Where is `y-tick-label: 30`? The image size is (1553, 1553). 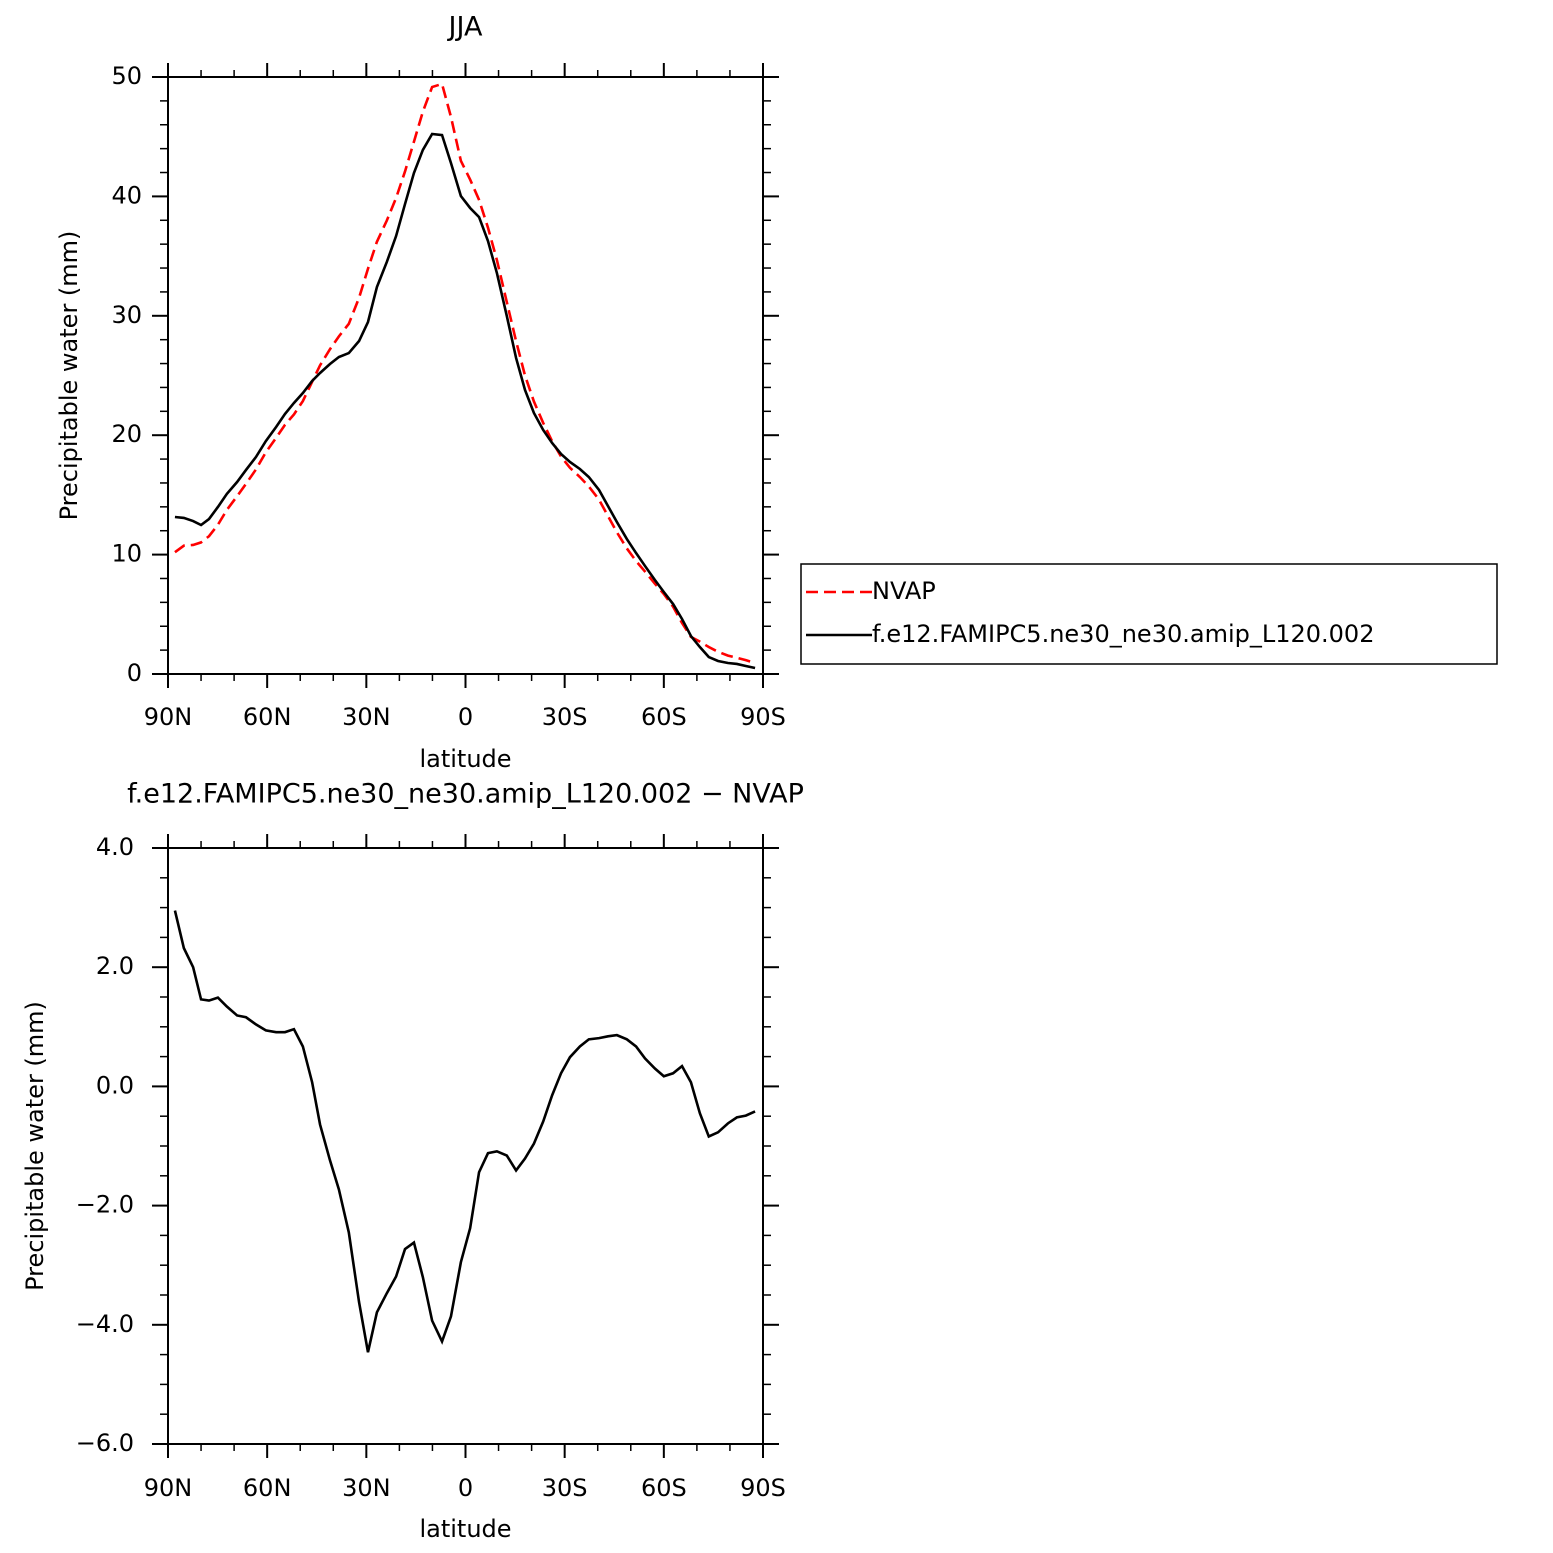 y-tick-label: 30 is located at coordinates (126, 315).